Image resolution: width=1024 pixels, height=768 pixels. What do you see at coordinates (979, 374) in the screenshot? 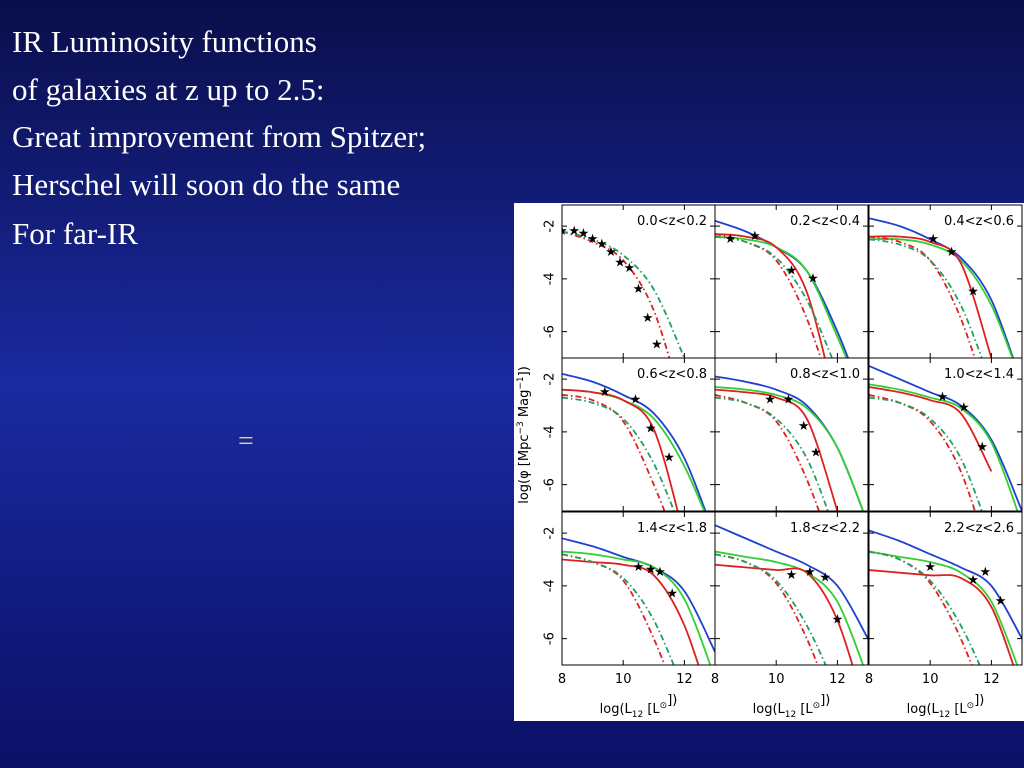
I see `panel-title: 1.0<z<1.4` at bounding box center [979, 374].